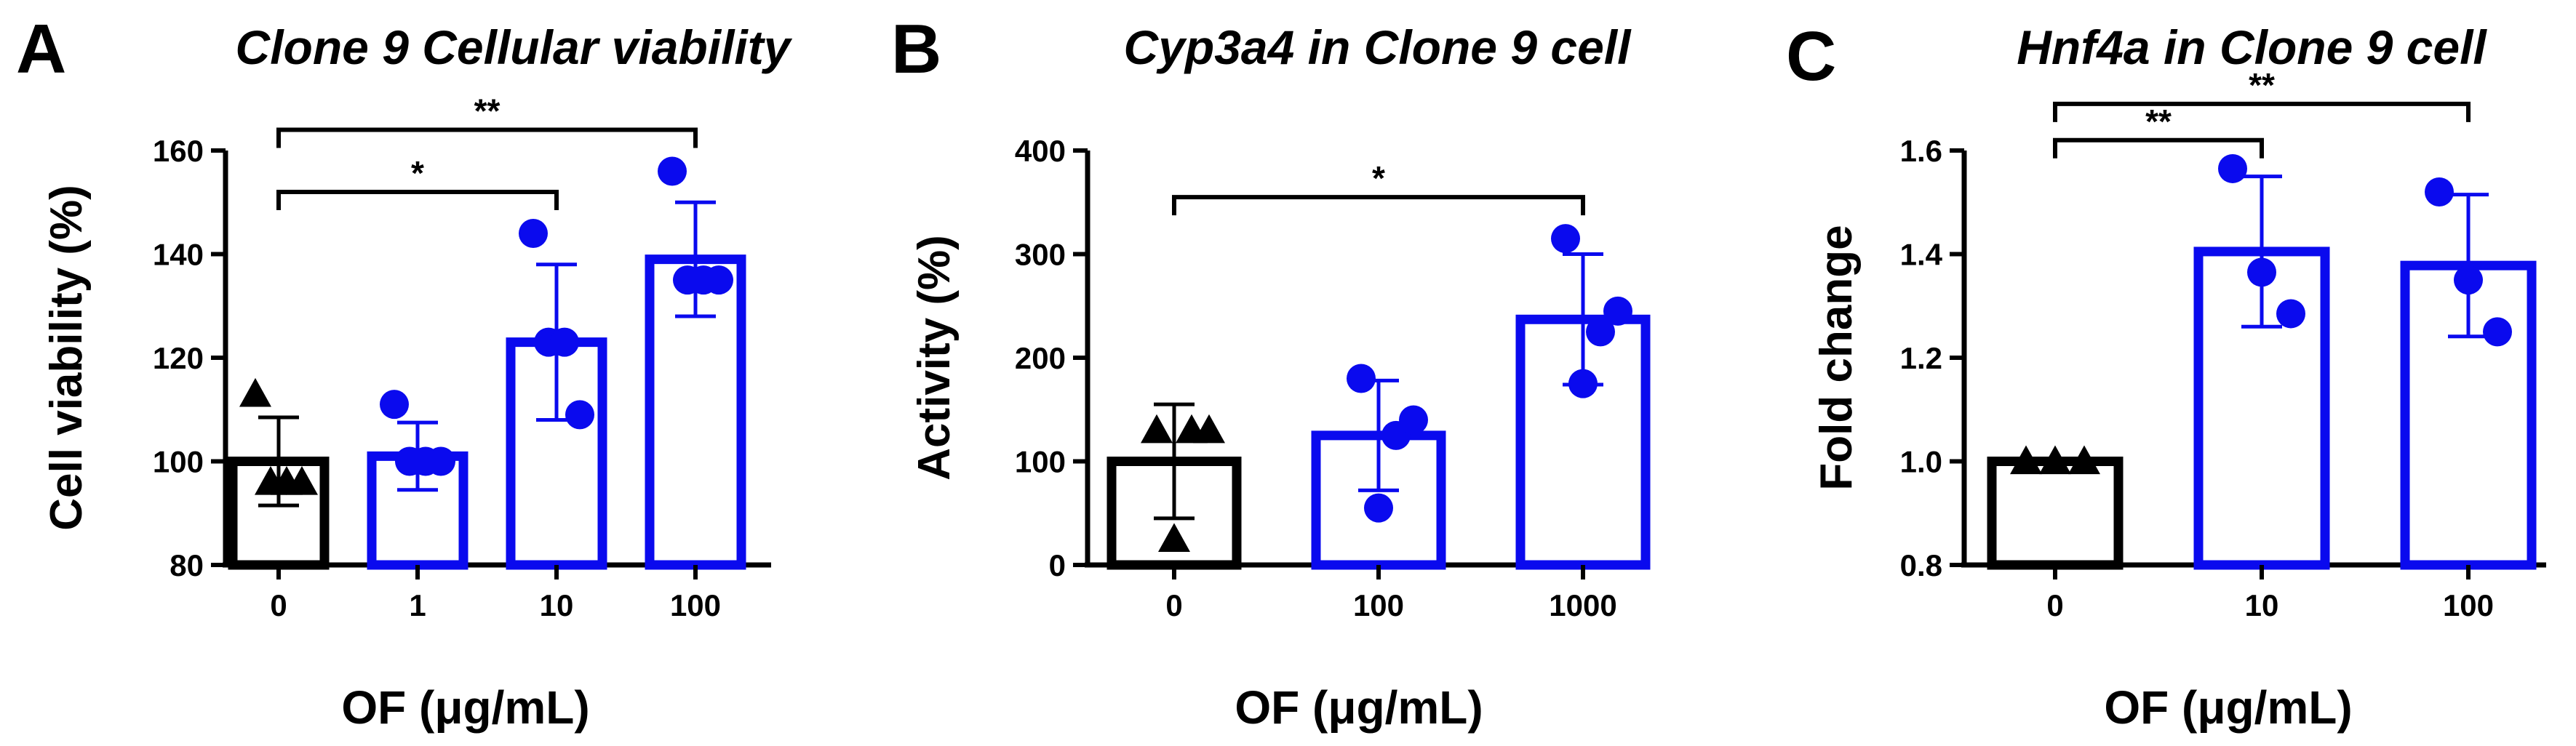  I want to click on y-tick-label-a-4: 160, so click(178, 151).